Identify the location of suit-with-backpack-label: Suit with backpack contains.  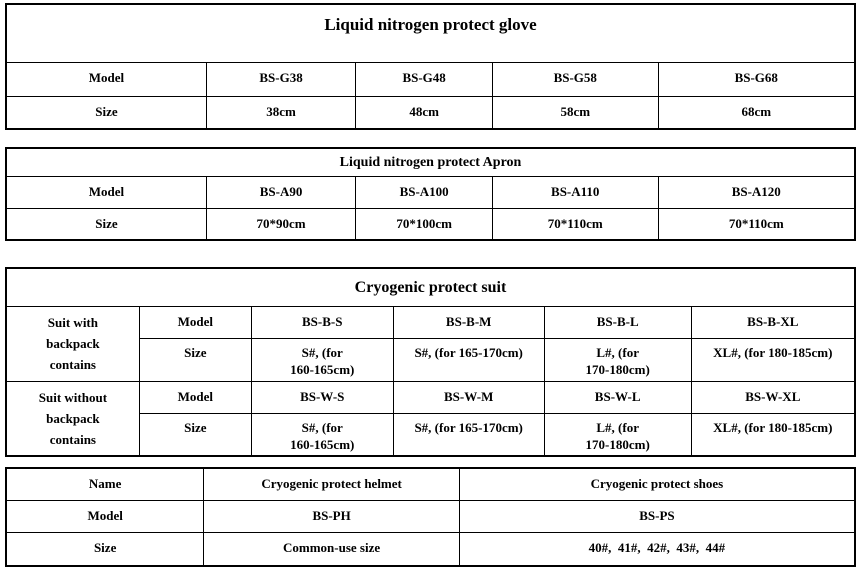
(72, 343).